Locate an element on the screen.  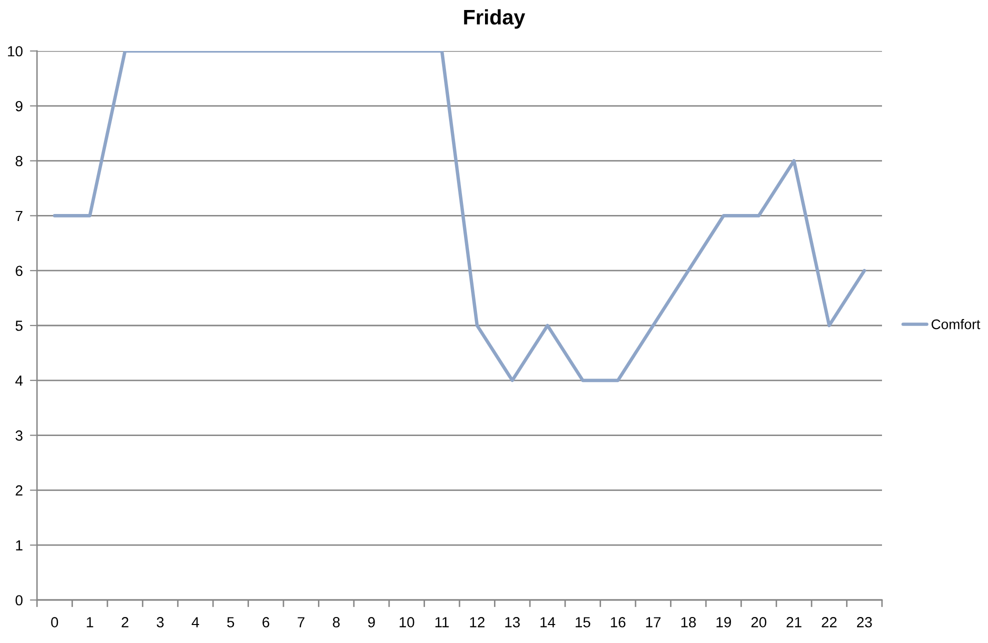
x-tick-label: 6 is located at coordinates (266, 622).